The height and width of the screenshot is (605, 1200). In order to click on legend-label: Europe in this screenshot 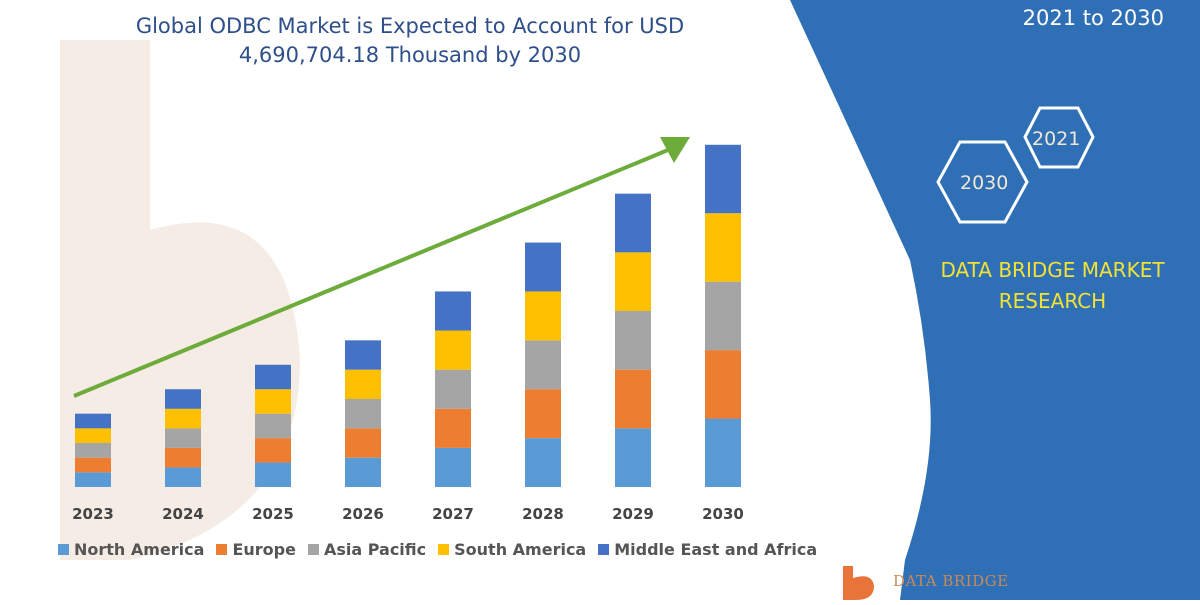, I will do `click(264, 549)`.